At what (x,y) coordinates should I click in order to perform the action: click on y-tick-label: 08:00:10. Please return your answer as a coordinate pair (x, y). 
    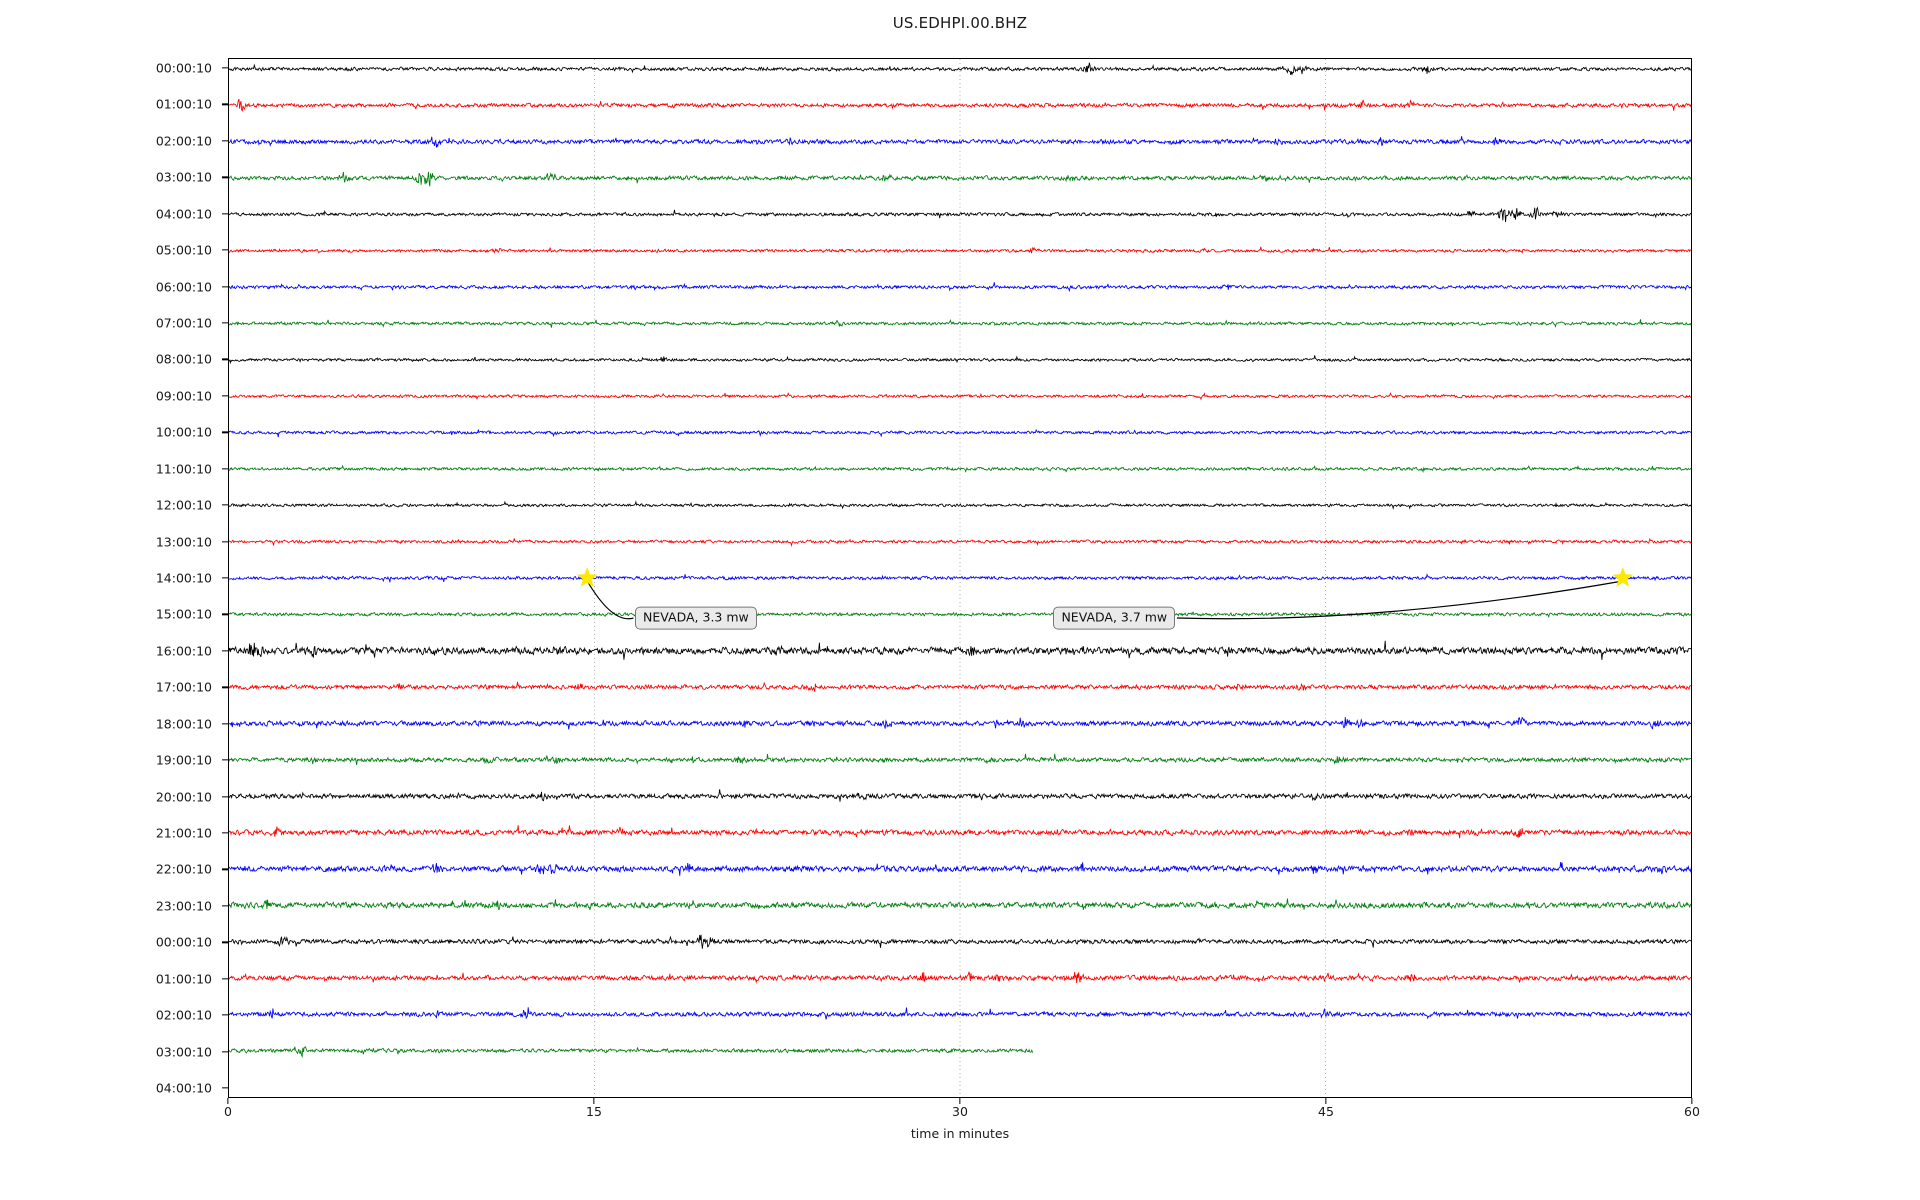
    Looking at the image, I should click on (183, 359).